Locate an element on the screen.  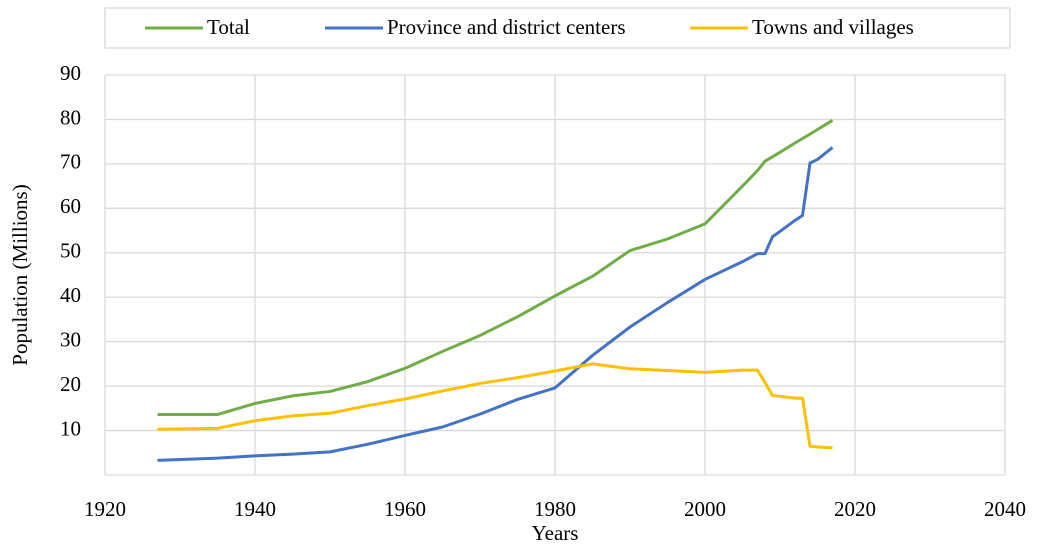
x-axis-label: Years is located at coordinates (555, 533).